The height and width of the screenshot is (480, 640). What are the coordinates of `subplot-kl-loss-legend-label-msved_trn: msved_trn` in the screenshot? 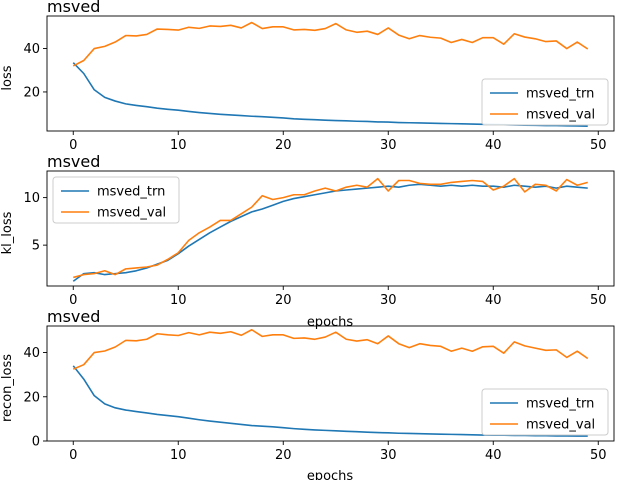 It's located at (131, 192).